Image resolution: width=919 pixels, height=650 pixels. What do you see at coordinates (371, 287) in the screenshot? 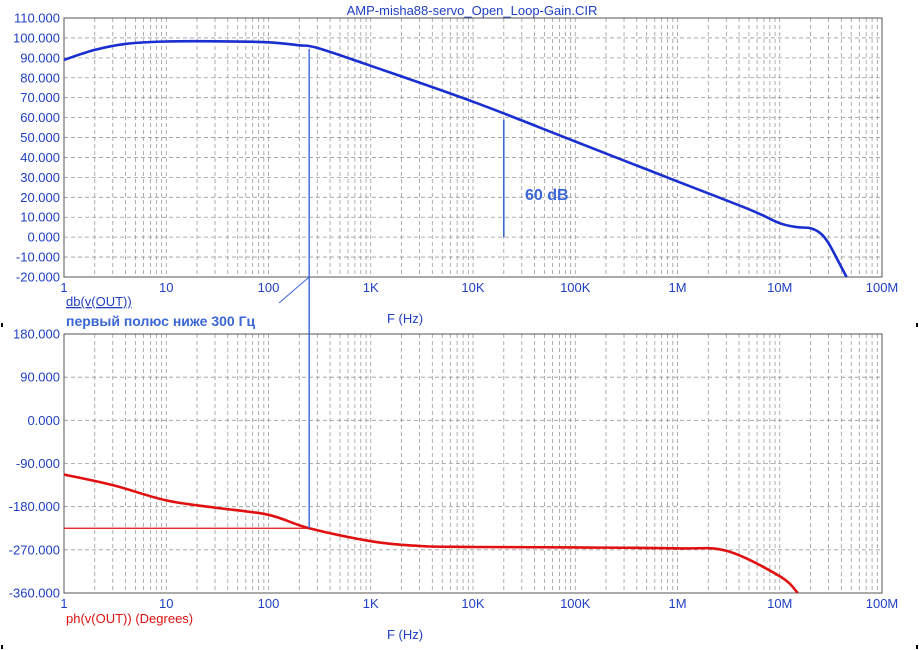
I see `gain-x-tick-label: 1K` at bounding box center [371, 287].